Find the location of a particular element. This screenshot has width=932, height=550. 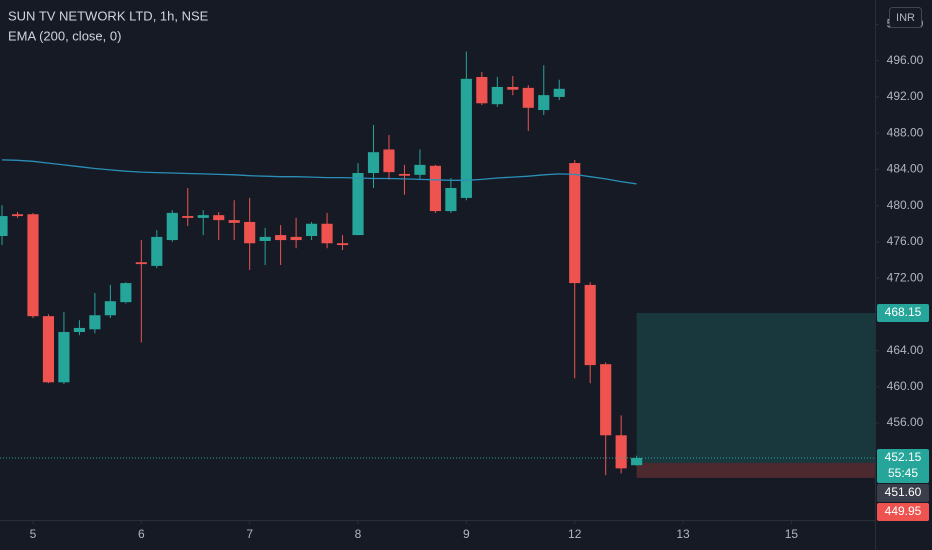

price-label: 451.60 is located at coordinates (903, 492).